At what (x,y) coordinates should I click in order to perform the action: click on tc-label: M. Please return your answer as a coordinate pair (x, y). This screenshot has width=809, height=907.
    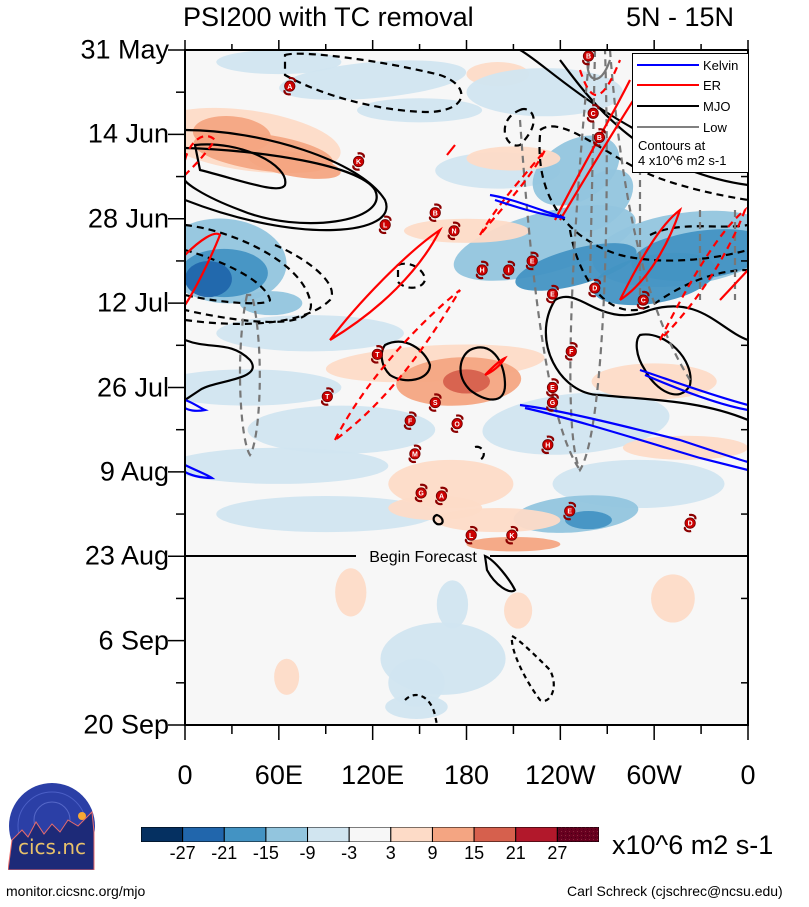
    Looking at the image, I should click on (415, 454).